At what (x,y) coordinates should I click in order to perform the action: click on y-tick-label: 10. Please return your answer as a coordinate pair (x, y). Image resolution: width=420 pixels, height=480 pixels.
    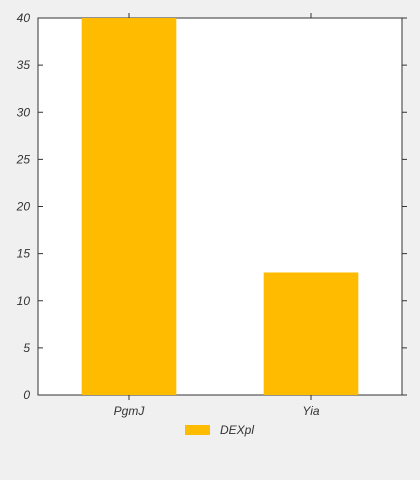
    Looking at the image, I should click on (24, 301).